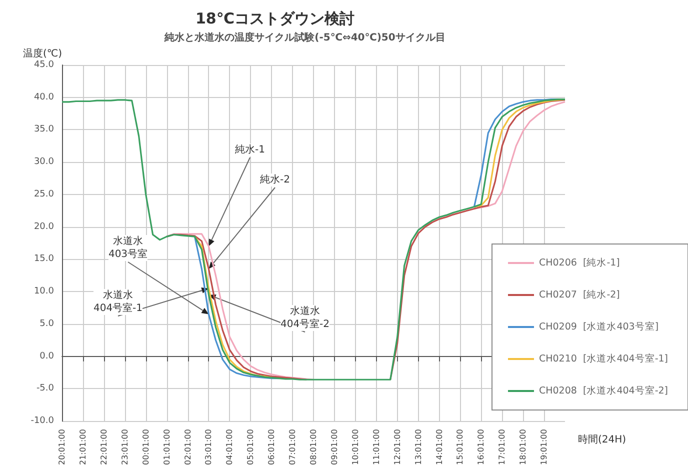 Image resolution: width=688 pixels, height=468 pixels. What do you see at coordinates (579, 294) in the screenshot?
I see `legend-label: CH0207 [純水-2]` at bounding box center [579, 294].